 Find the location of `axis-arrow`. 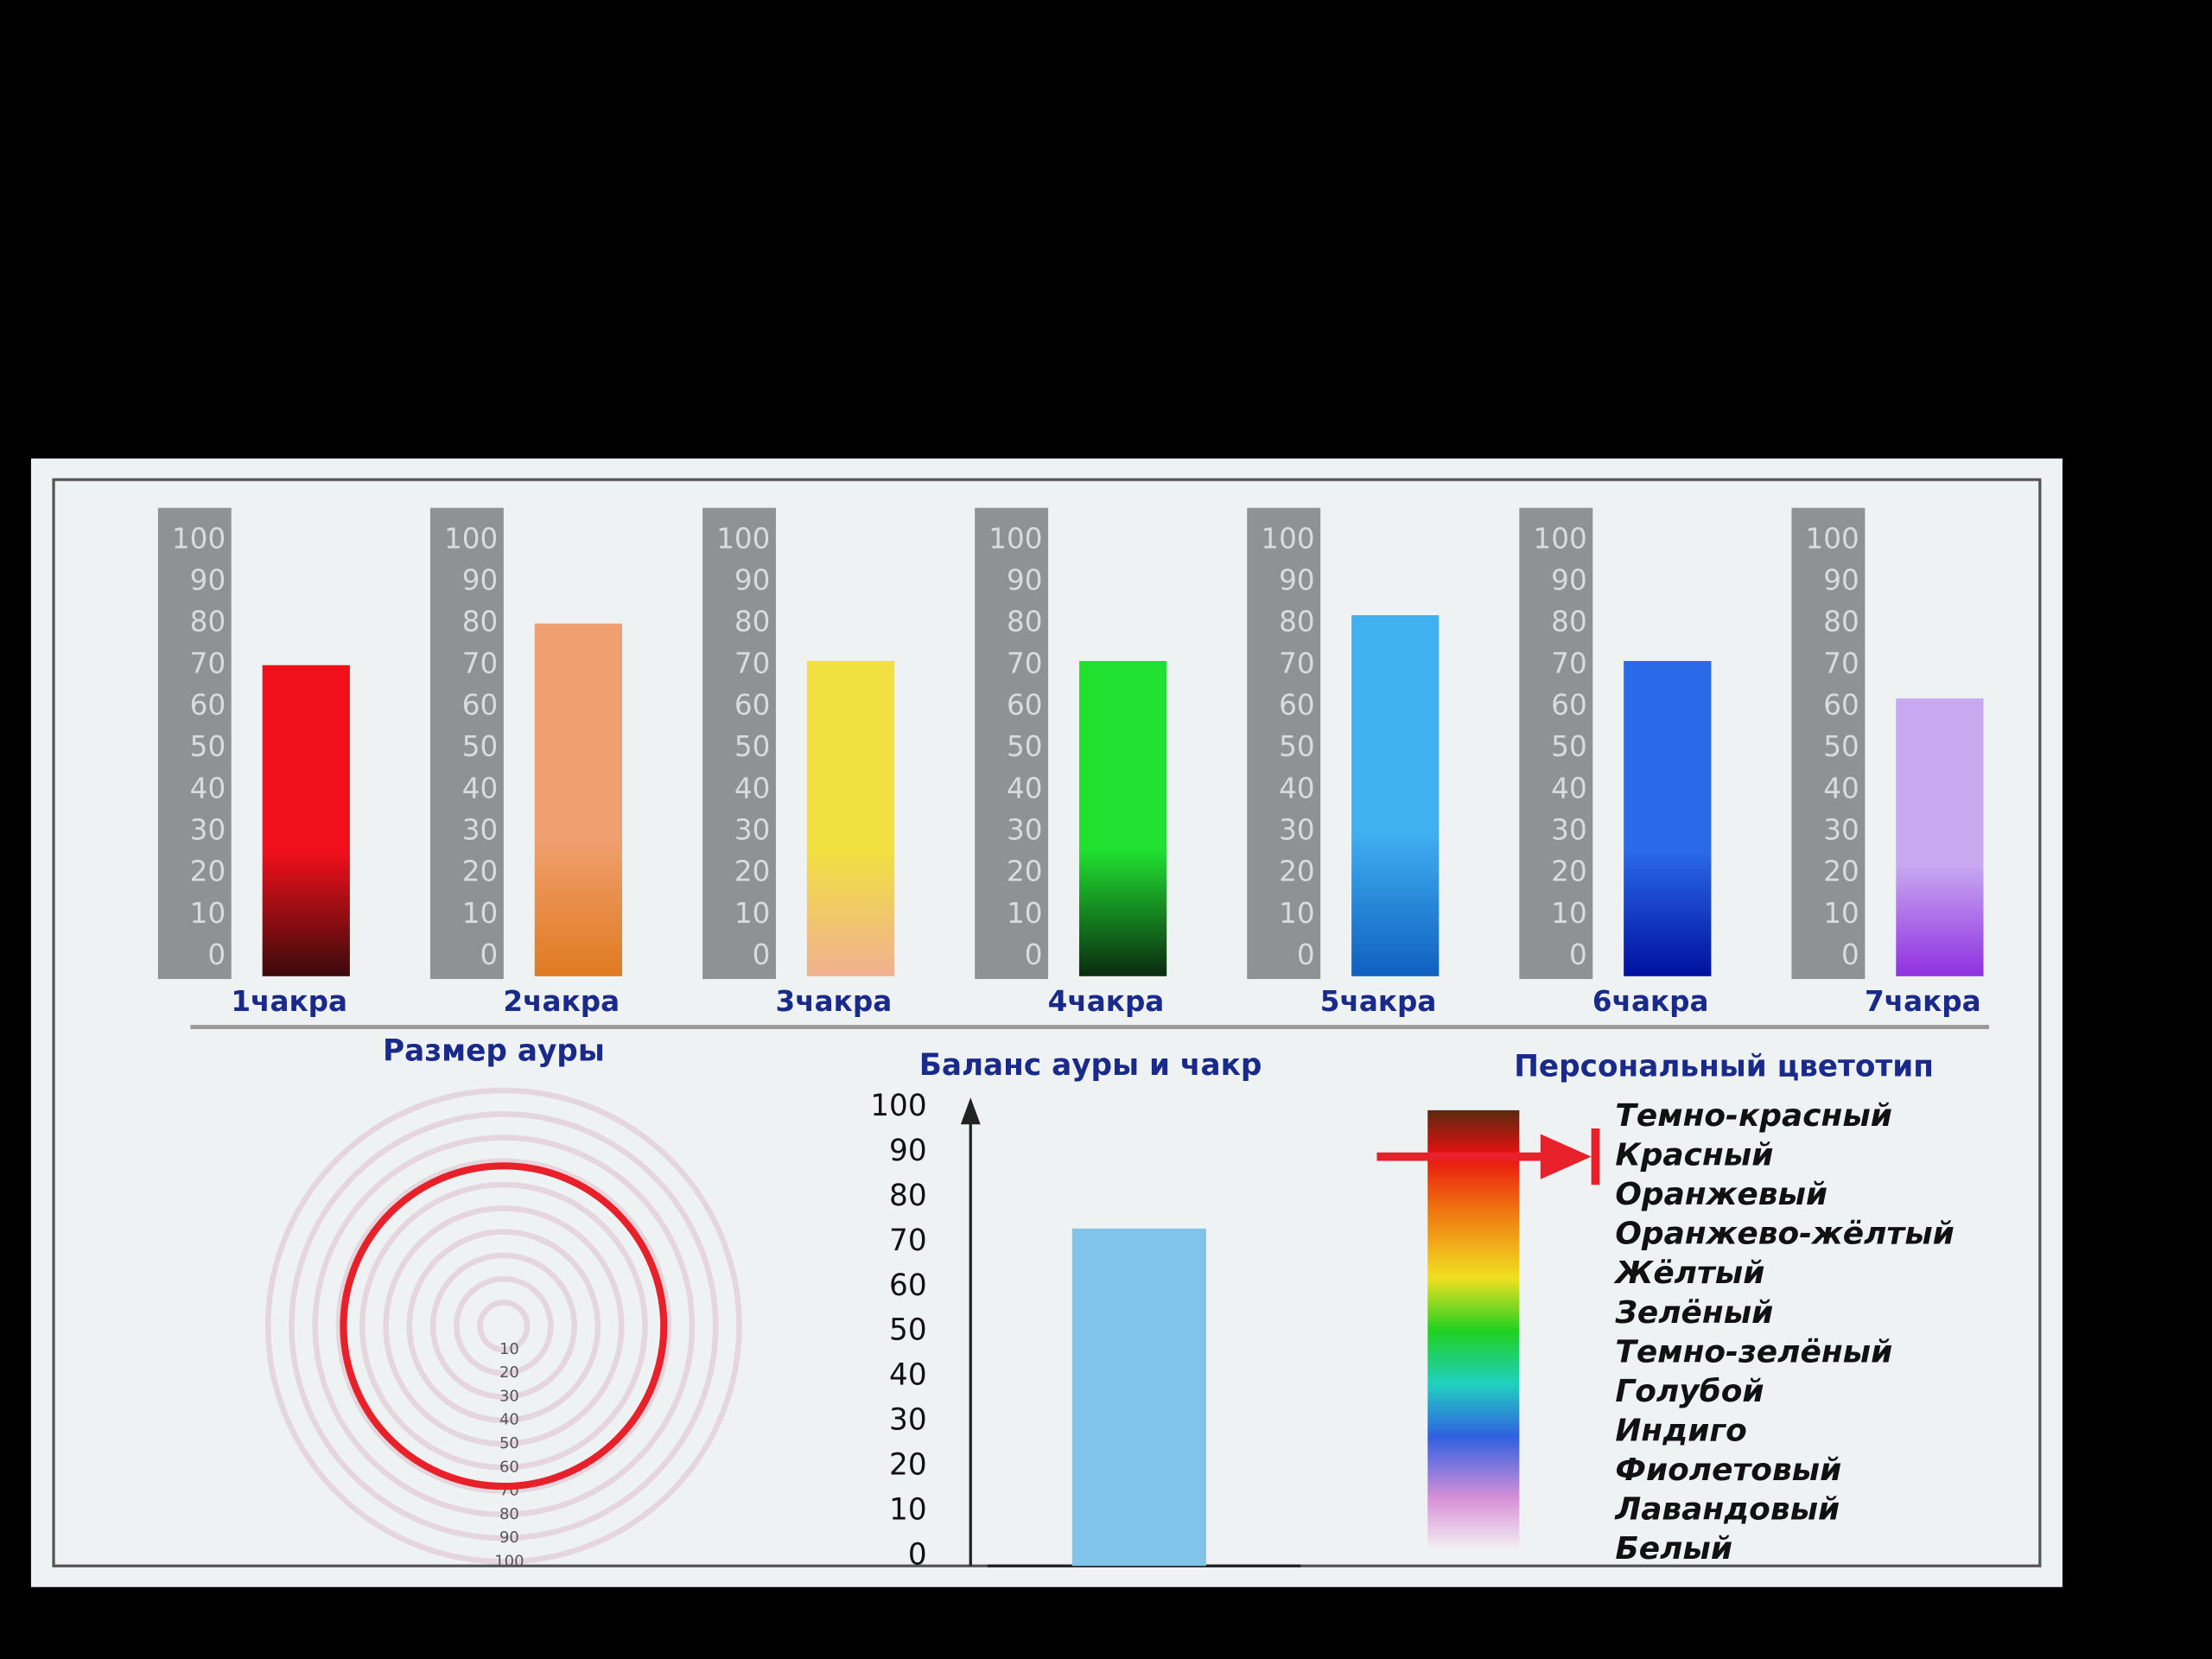

axis-arrow is located at coordinates (970, 1111).